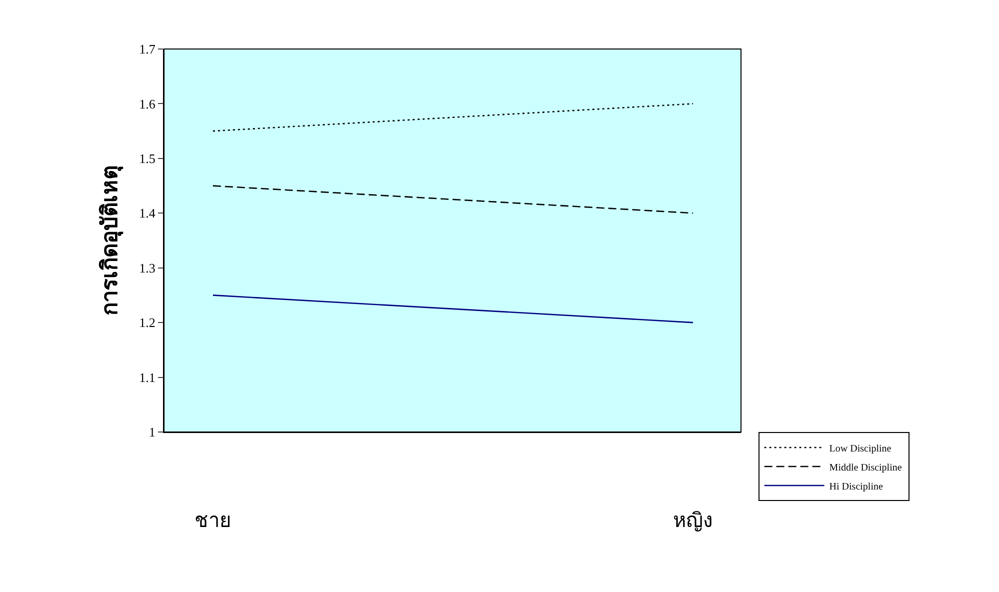 The height and width of the screenshot is (592, 999). Describe the element at coordinates (865, 468) in the screenshot. I see `text: Middle Discipline` at that location.